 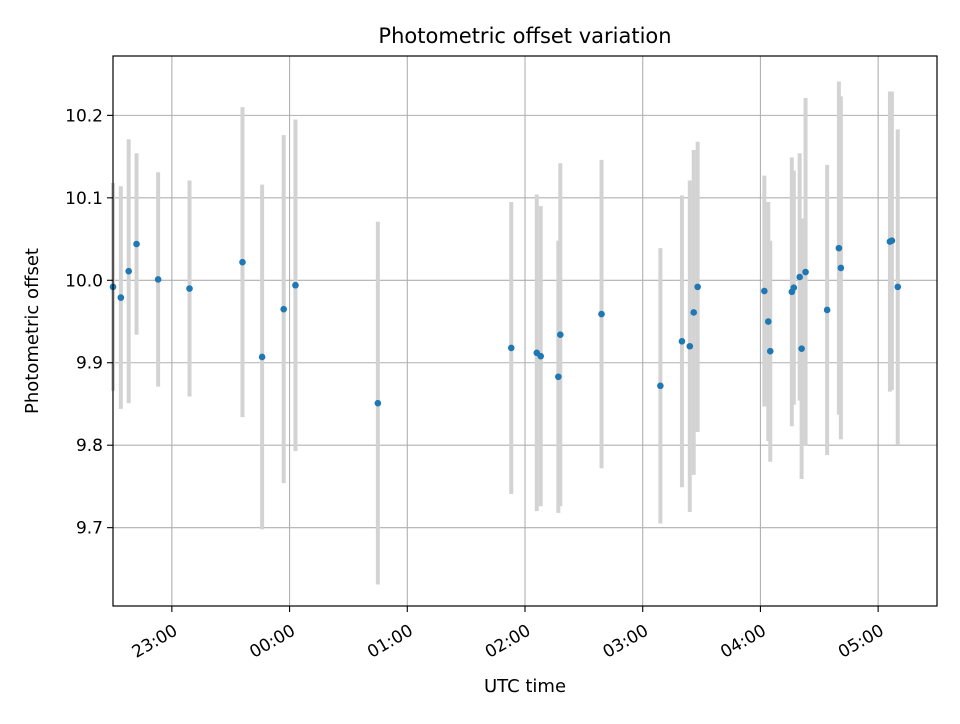 What do you see at coordinates (89, 446) in the screenshot?
I see `y-tick-label: 9.8` at bounding box center [89, 446].